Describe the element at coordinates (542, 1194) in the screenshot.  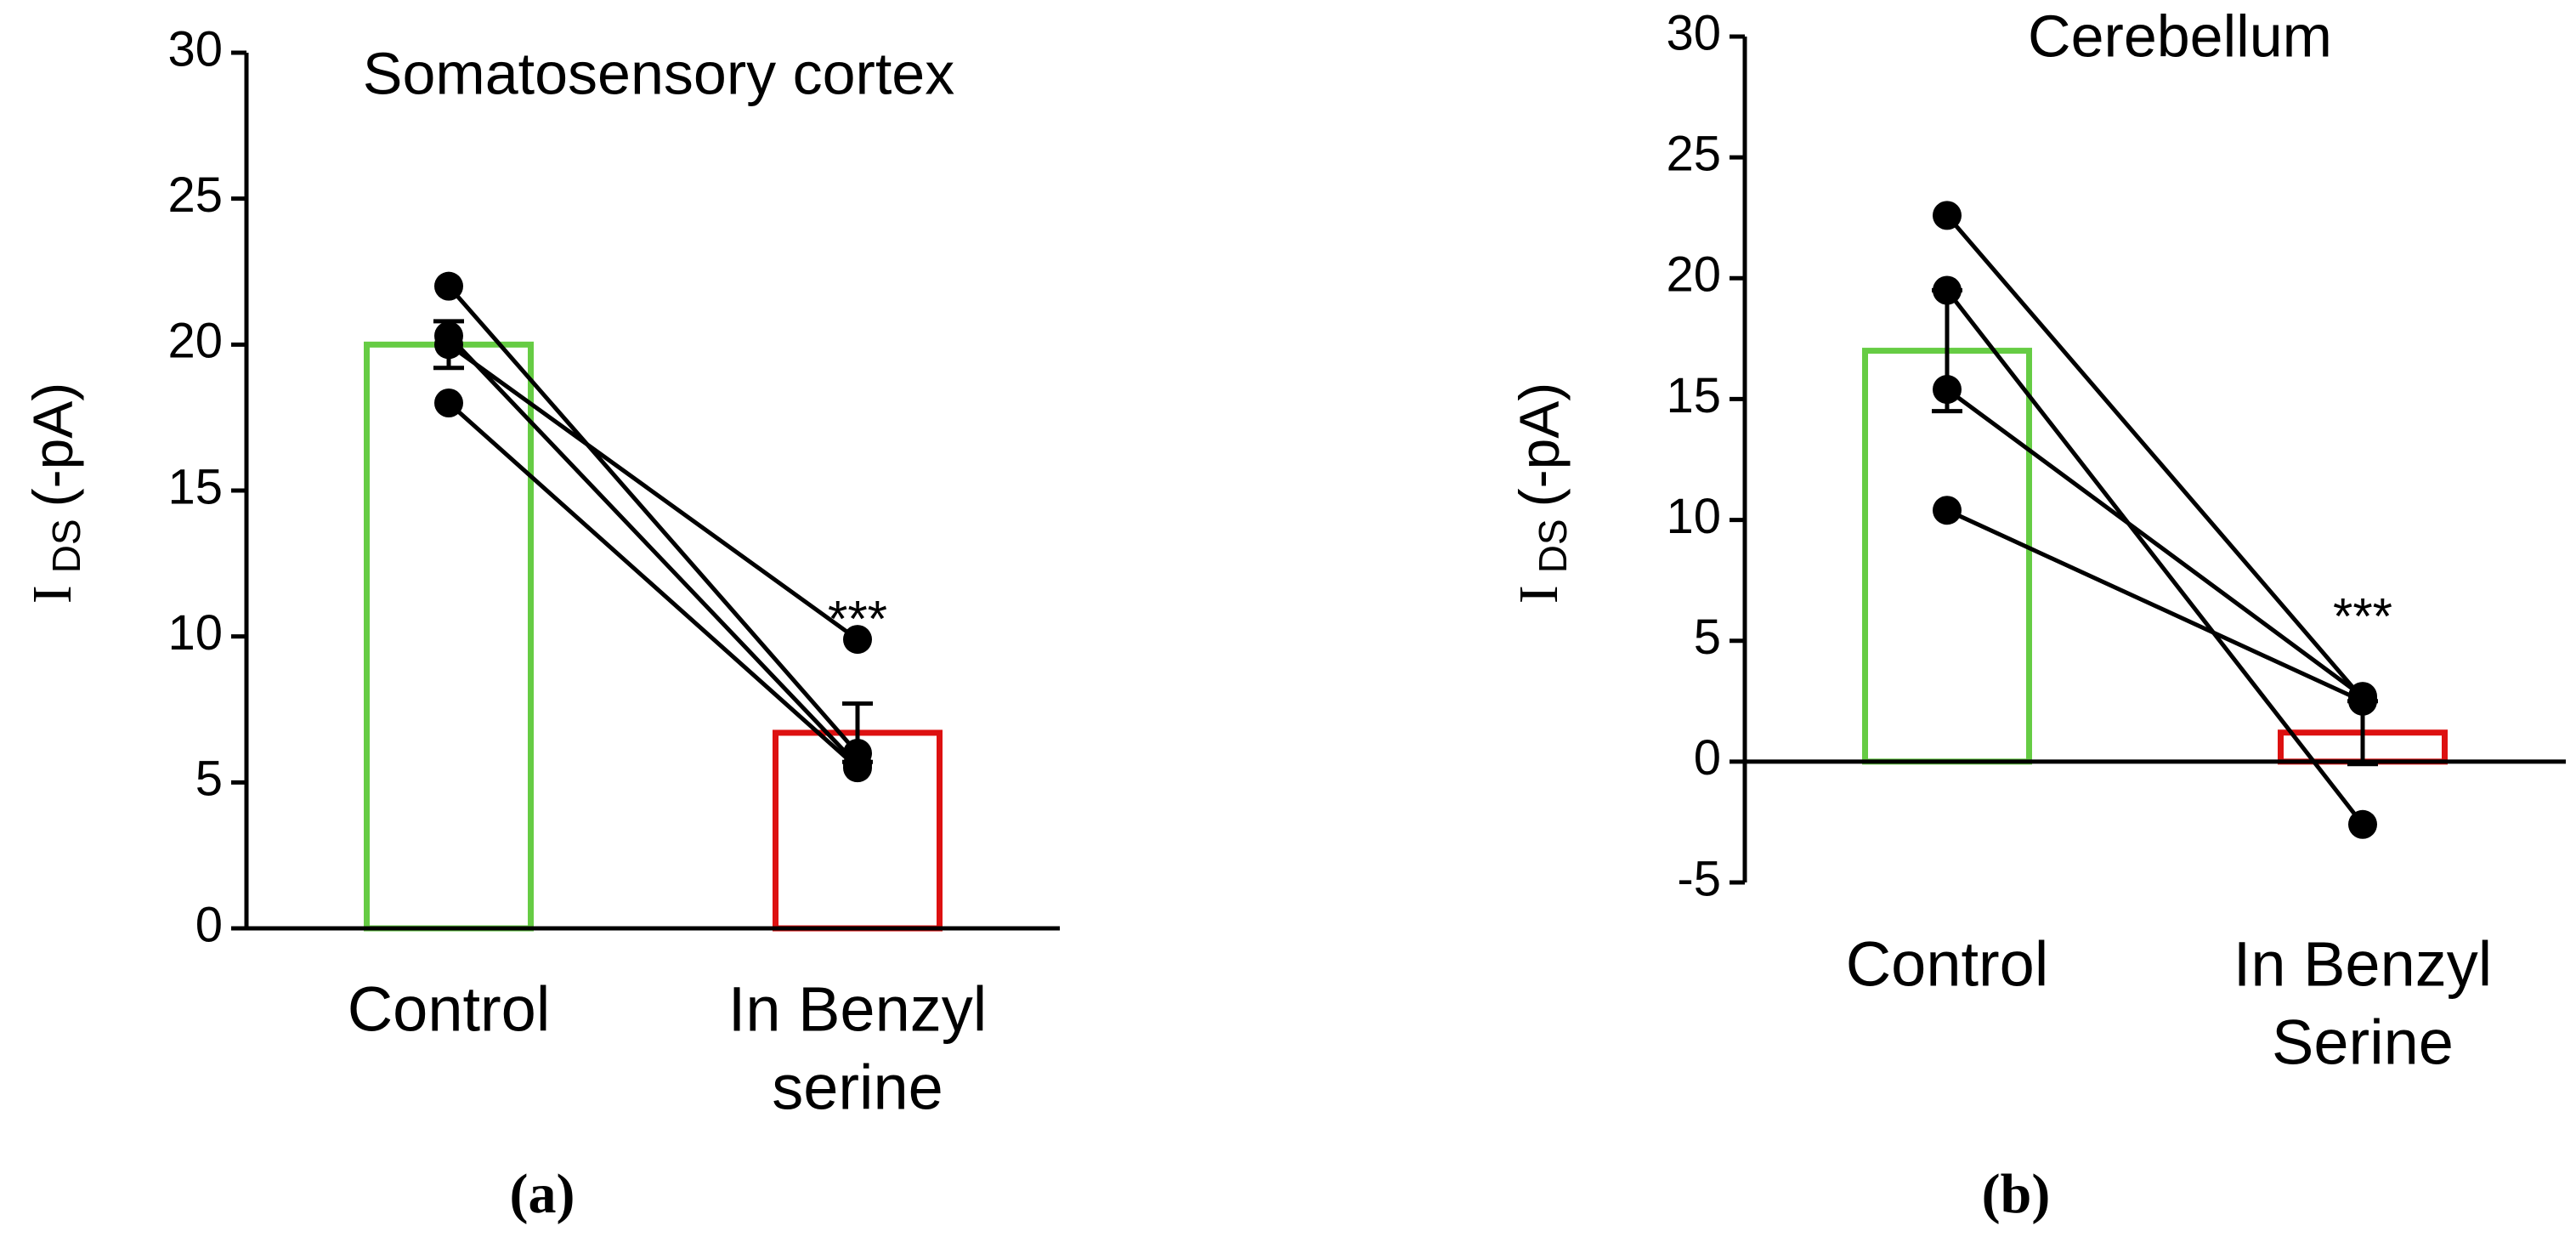
I see `panel-label: (a)` at that location.